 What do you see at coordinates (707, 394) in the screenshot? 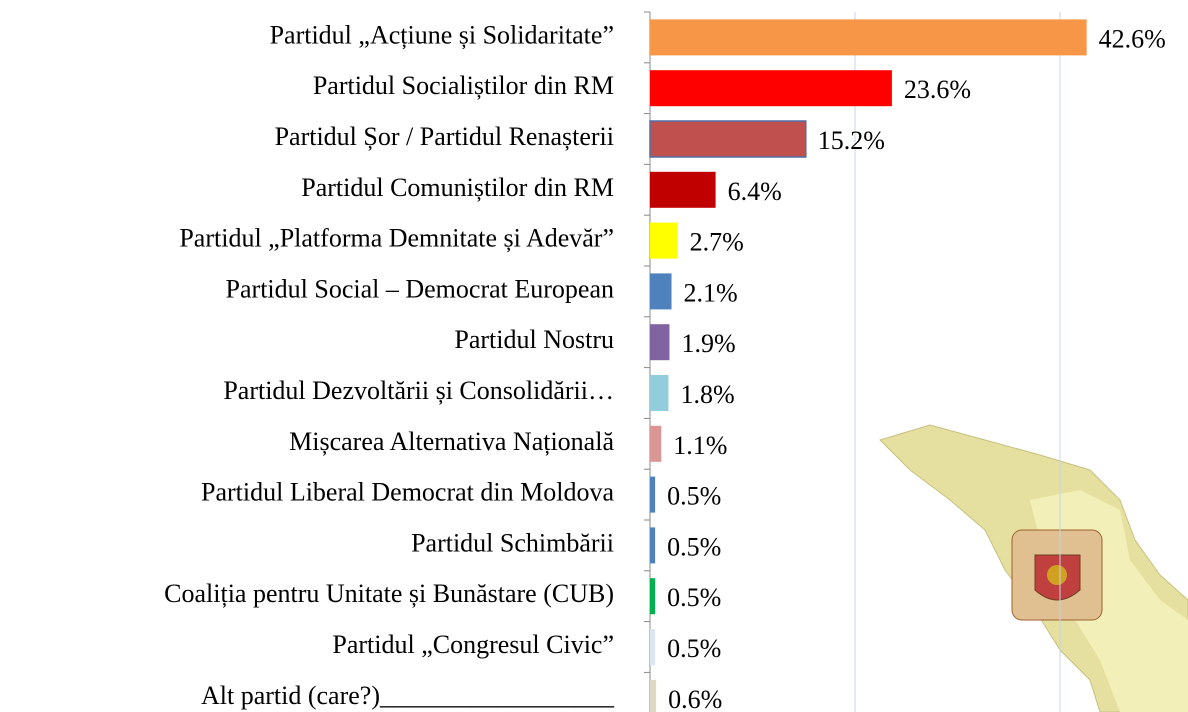
I see `value-label: 1.8%` at bounding box center [707, 394].